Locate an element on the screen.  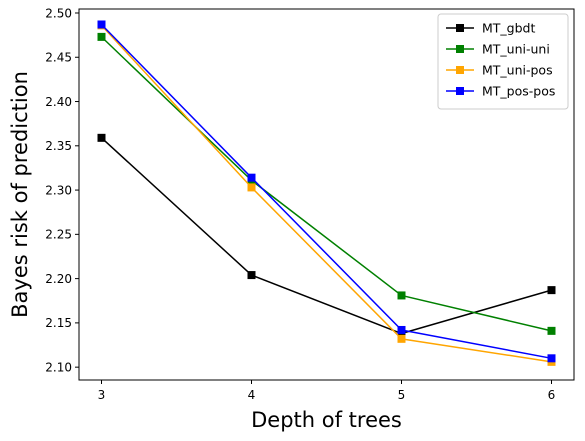
x-tick-label: 6 is located at coordinates (552, 395).